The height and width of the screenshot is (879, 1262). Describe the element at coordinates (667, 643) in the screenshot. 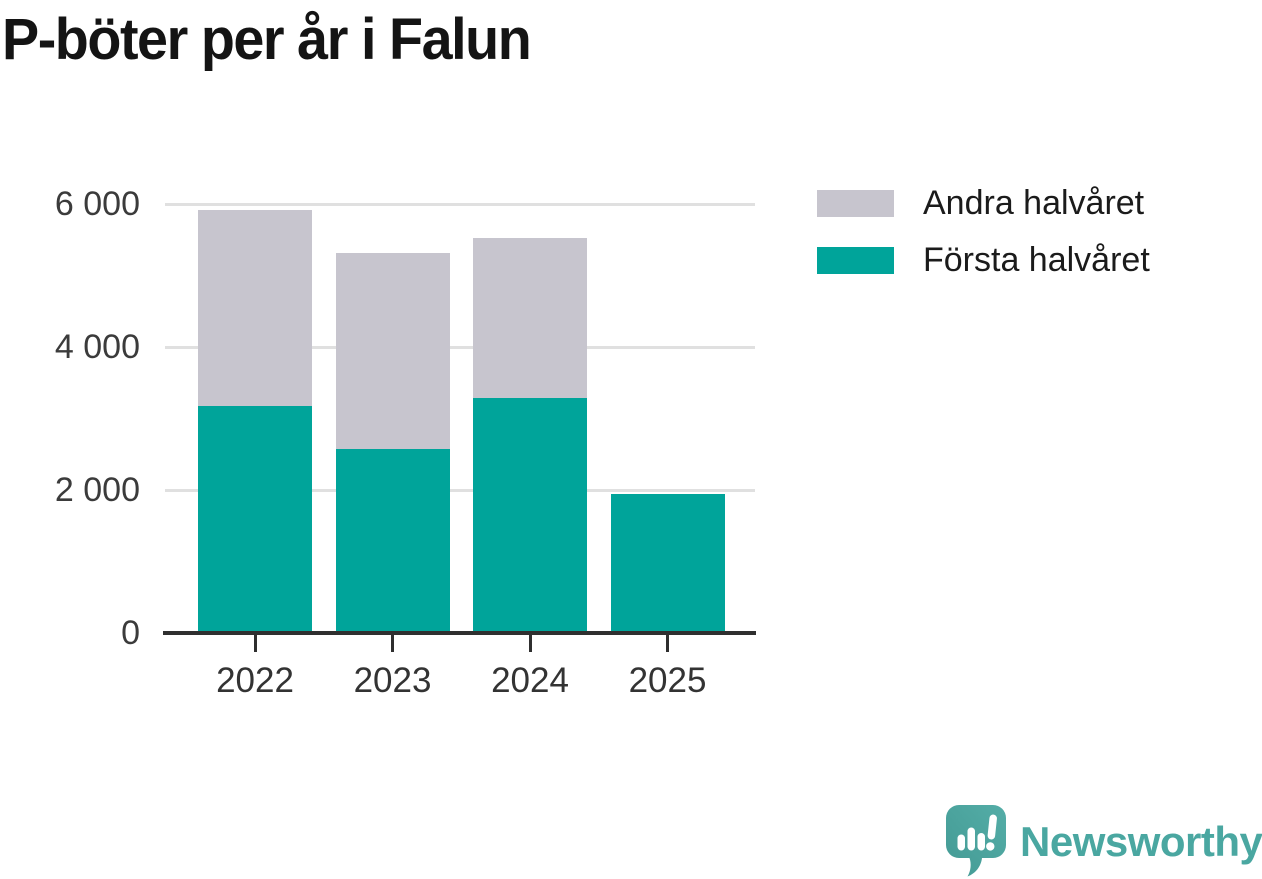

I see `x-axis-tick-2025` at that location.